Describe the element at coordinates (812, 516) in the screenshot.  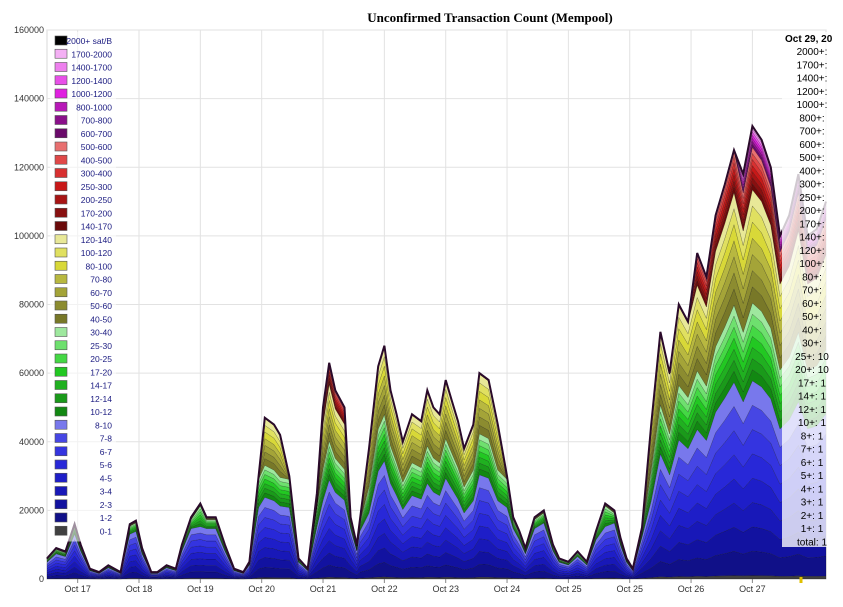
I see `tooltip-row: 2+: 1` at that location.